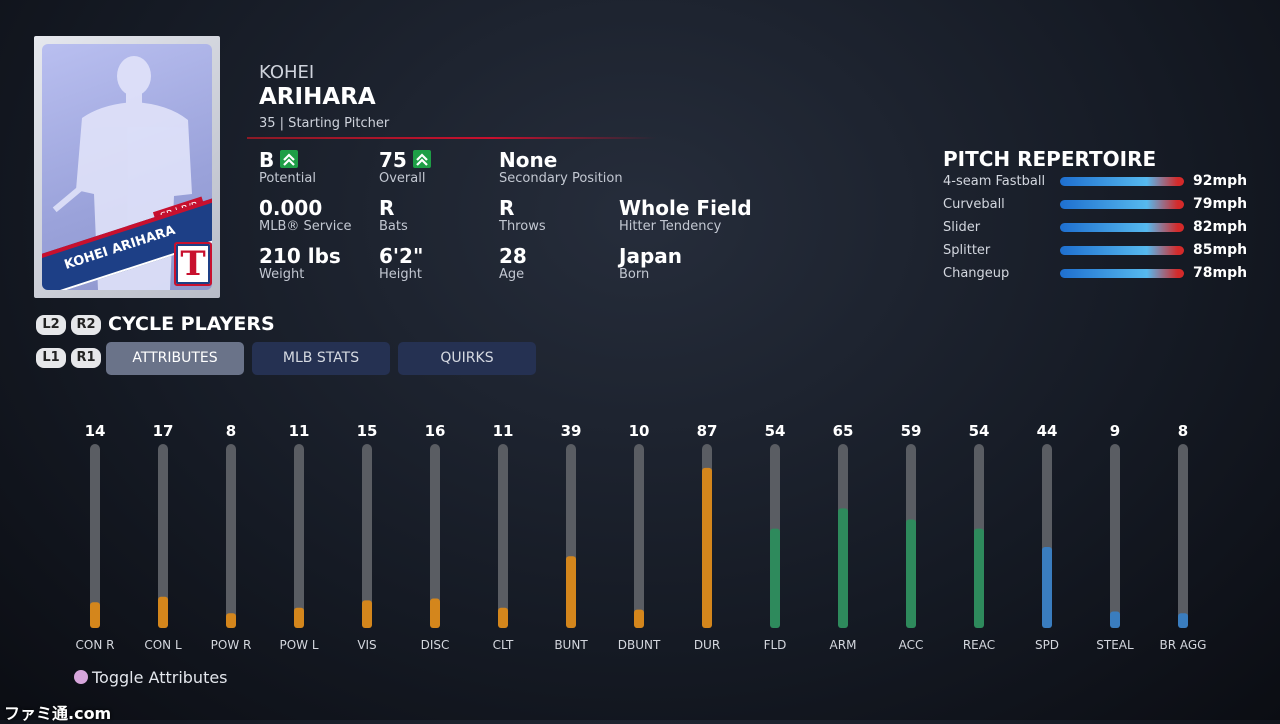 This screenshot has width=1280, height=724. Describe the element at coordinates (402, 178) in the screenshot. I see `info-label: Overall` at that location.